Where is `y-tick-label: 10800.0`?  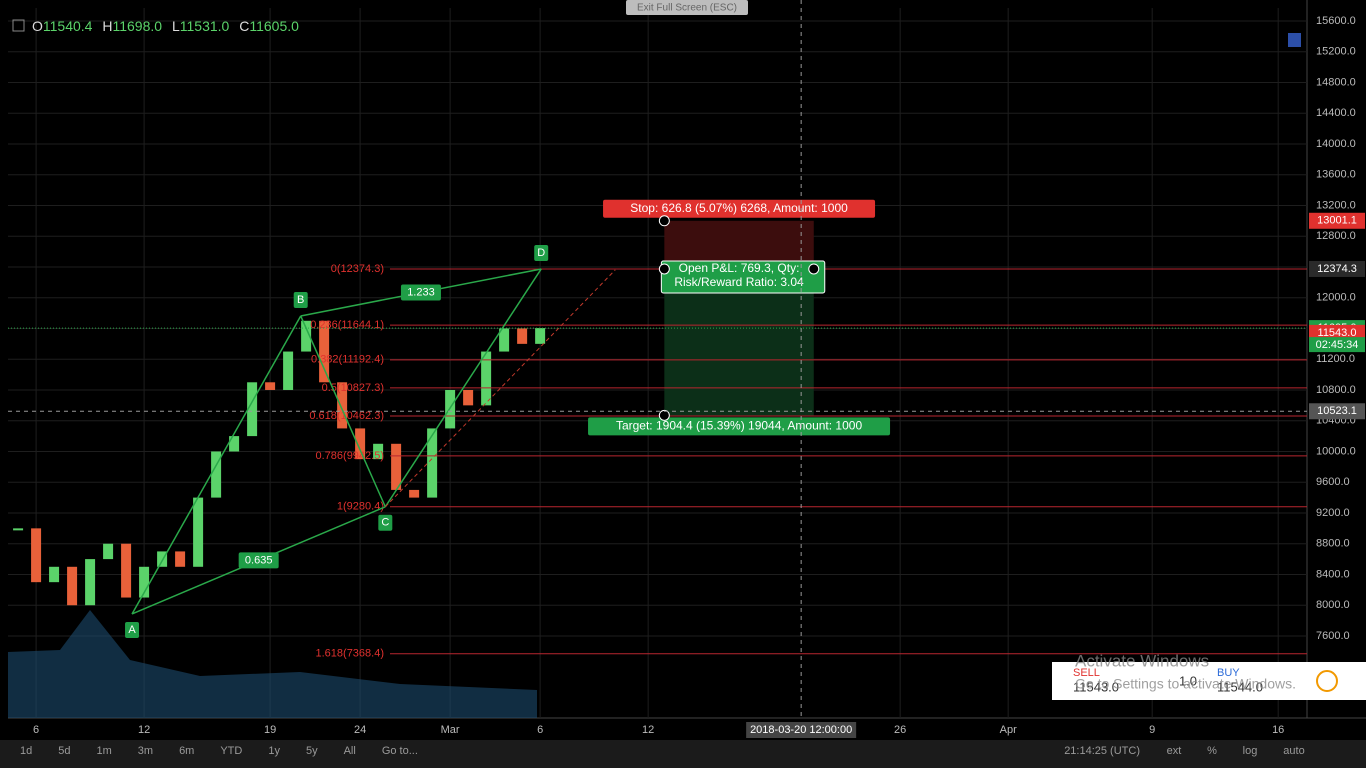
y-tick-label: 10800.0 is located at coordinates (1336, 390).